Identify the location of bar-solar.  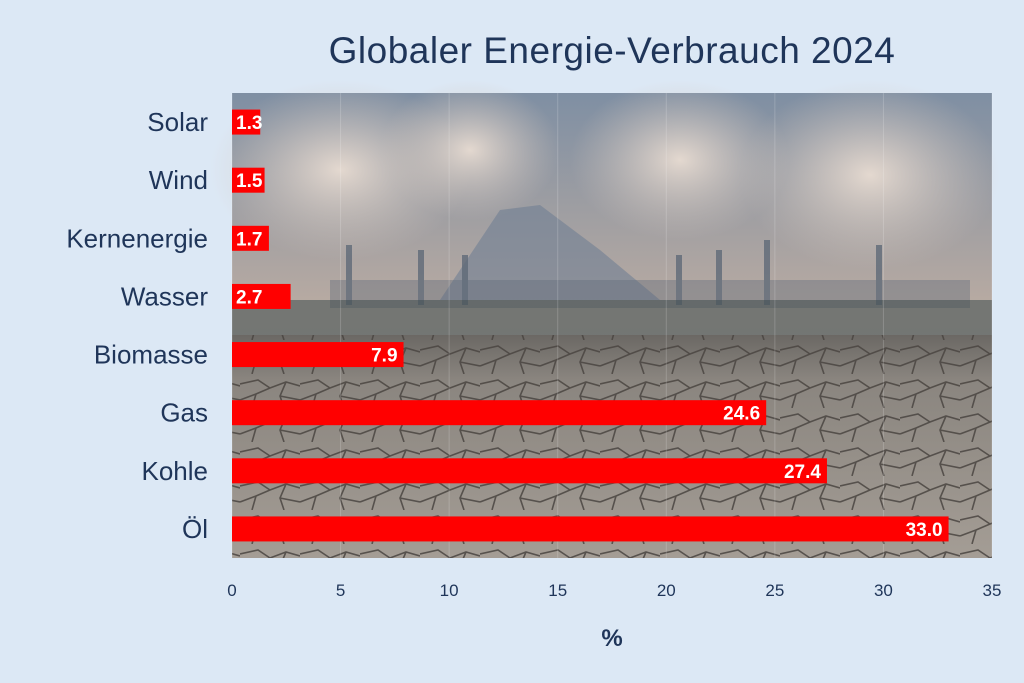
(246, 122).